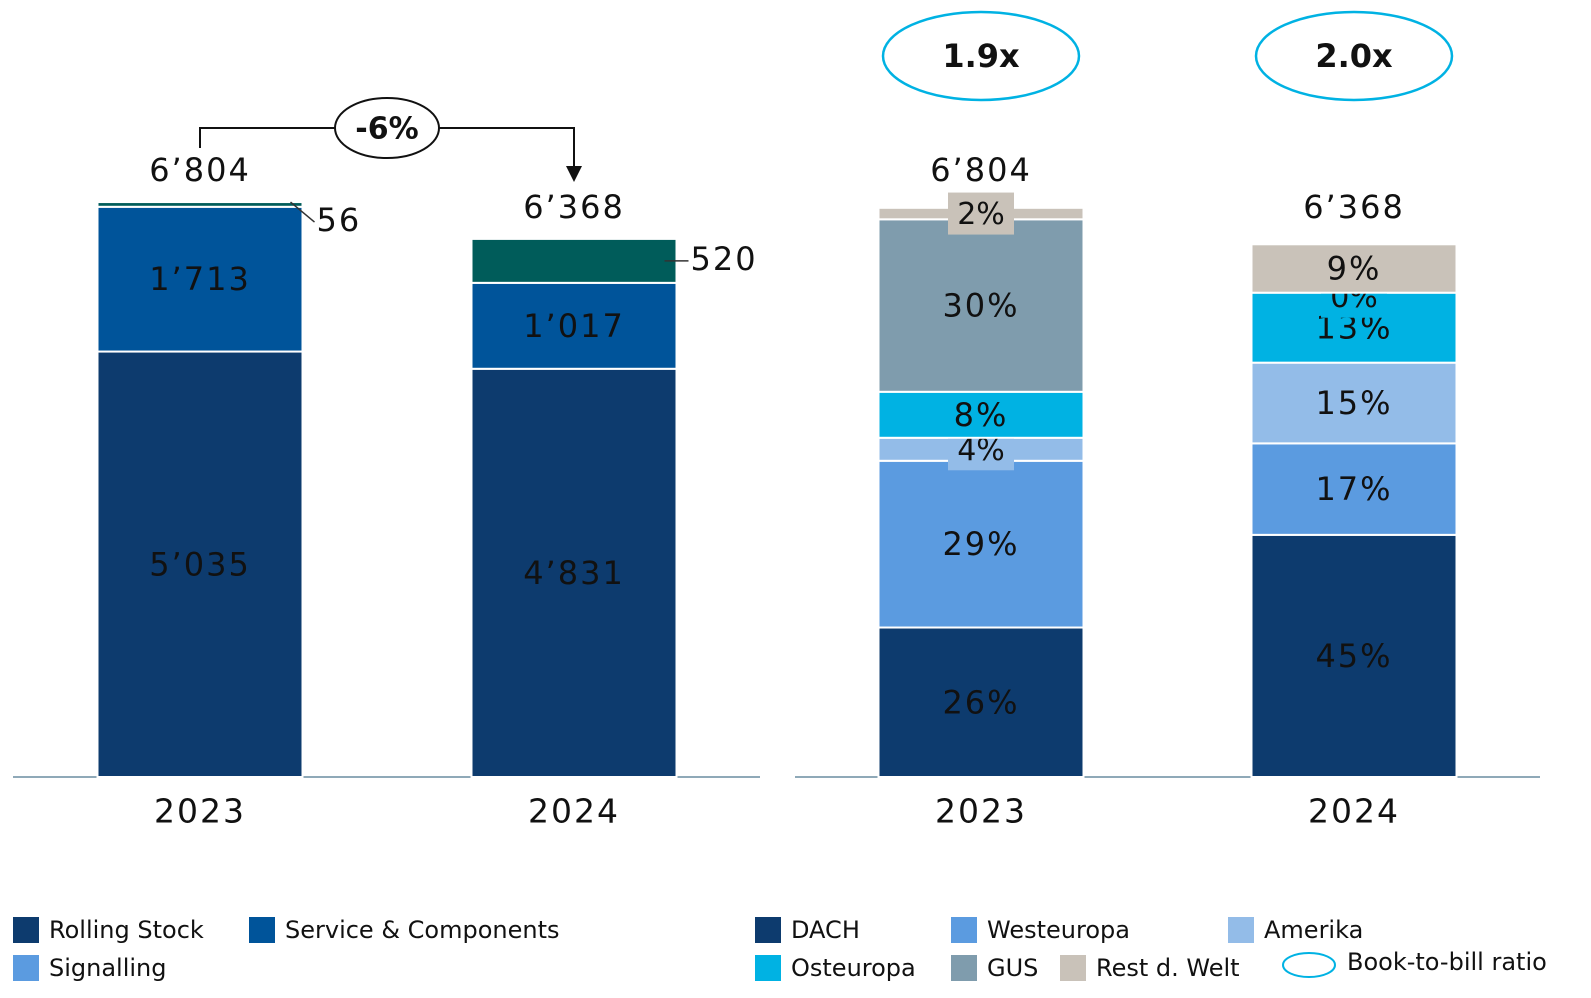  I want to click on value-label: 520, so click(724, 259).